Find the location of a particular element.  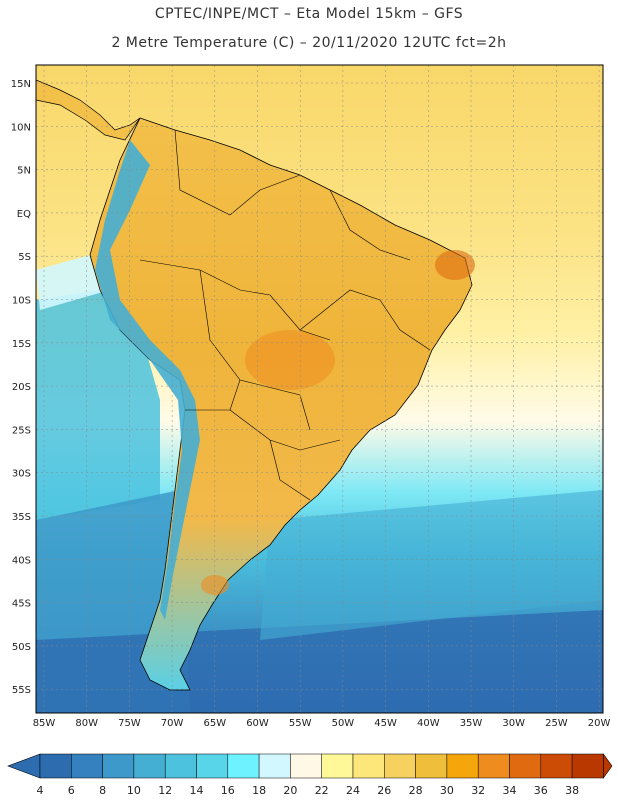

lon-label: 45W is located at coordinates (385, 723).